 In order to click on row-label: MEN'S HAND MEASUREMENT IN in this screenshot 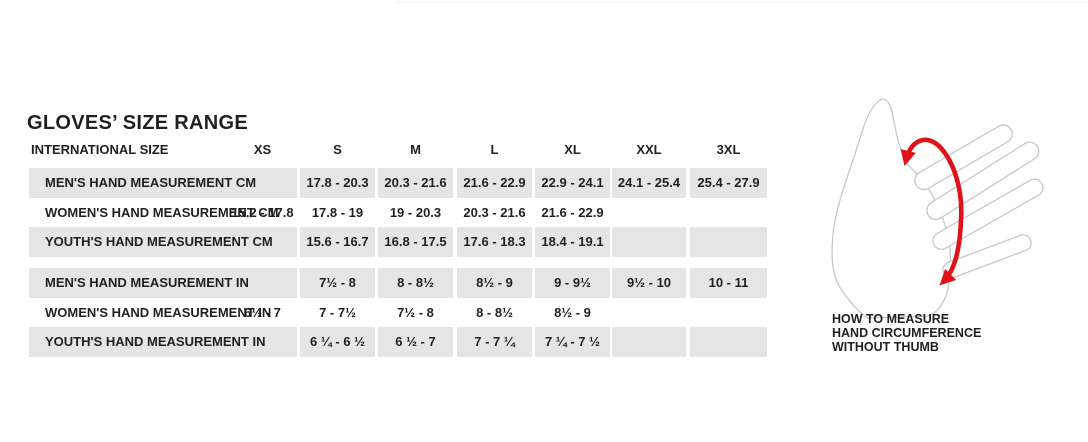, I will do `click(163, 283)`.